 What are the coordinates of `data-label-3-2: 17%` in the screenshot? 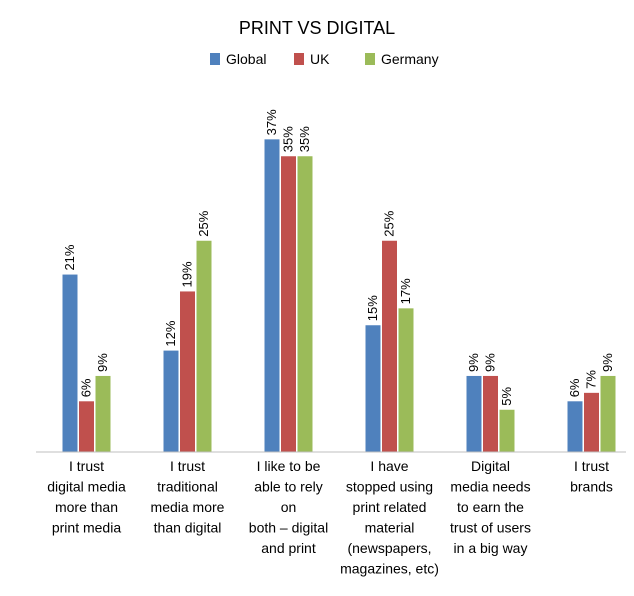 It's located at (405, 291).